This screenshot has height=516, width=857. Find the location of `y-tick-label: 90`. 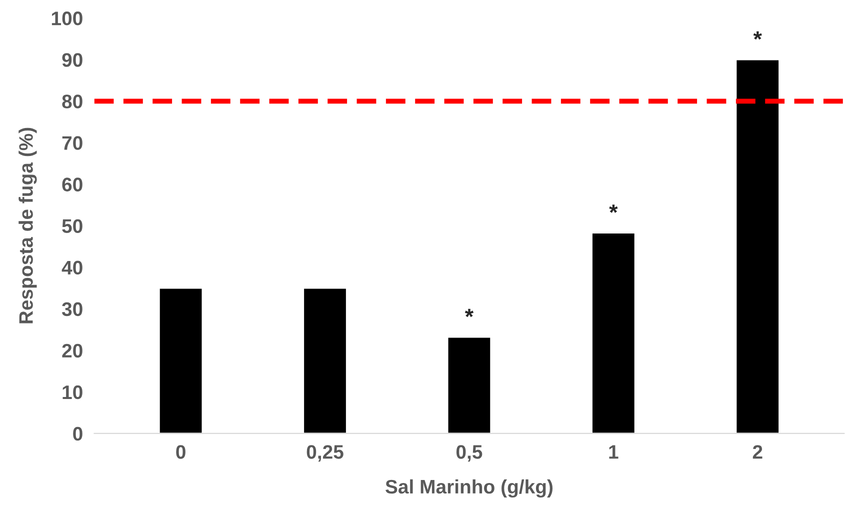

y-tick-label: 90 is located at coordinates (72, 60).